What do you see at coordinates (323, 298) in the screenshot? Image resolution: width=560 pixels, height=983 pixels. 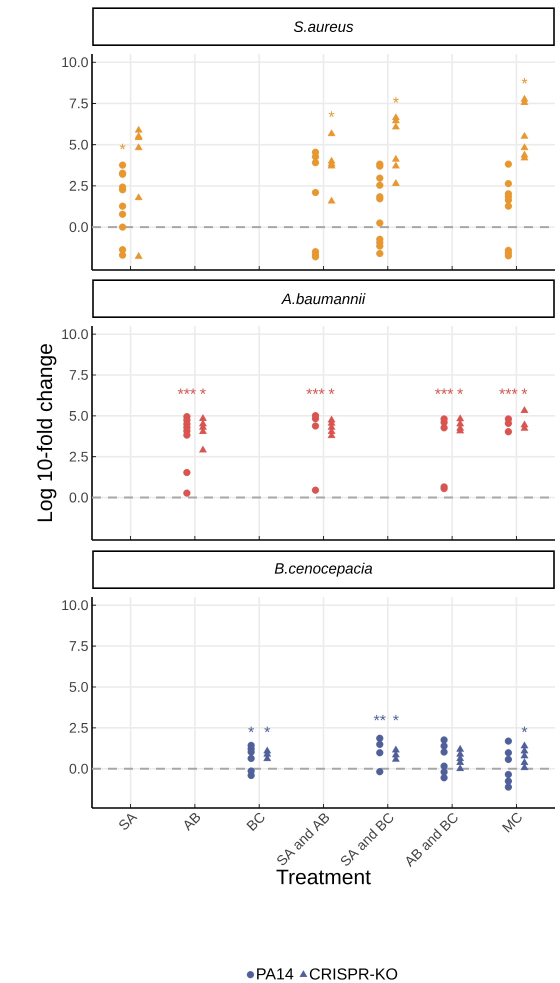 I see `chart-title: A.baumannii` at bounding box center [323, 298].